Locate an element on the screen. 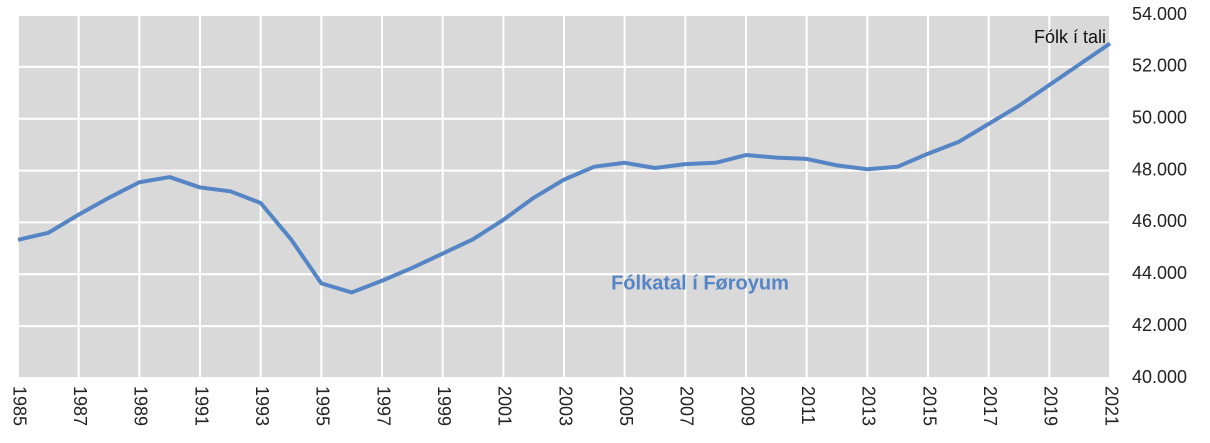 This screenshot has height=443, width=1210. x-tick-label: 1985 is located at coordinates (19, 406).